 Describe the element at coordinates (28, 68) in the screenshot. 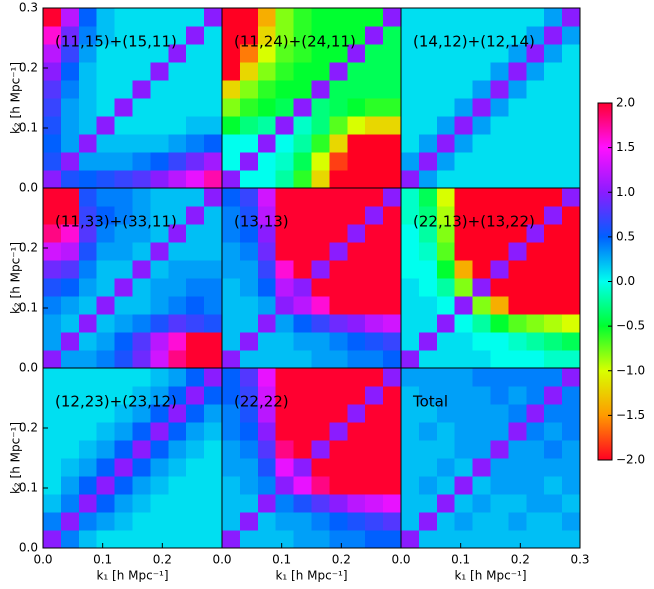

I see `y-tick-label: 0.2` at that location.